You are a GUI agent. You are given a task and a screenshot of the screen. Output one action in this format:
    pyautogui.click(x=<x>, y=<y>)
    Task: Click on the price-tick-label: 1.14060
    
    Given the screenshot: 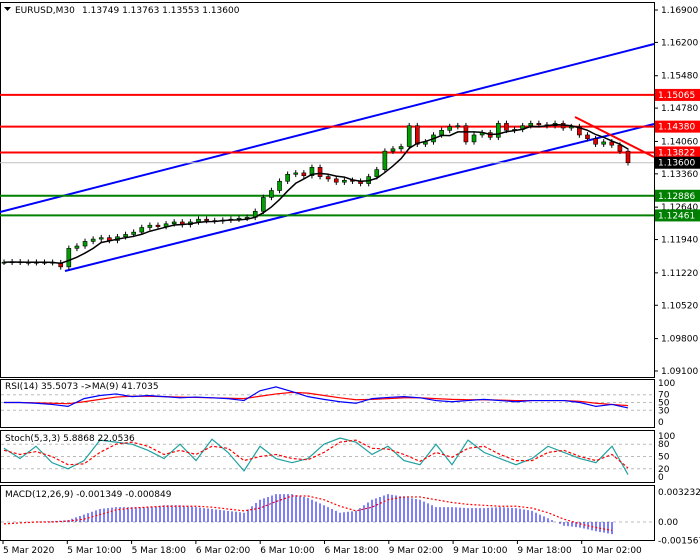 What is the action you would take?
    pyautogui.click(x=679, y=142)
    